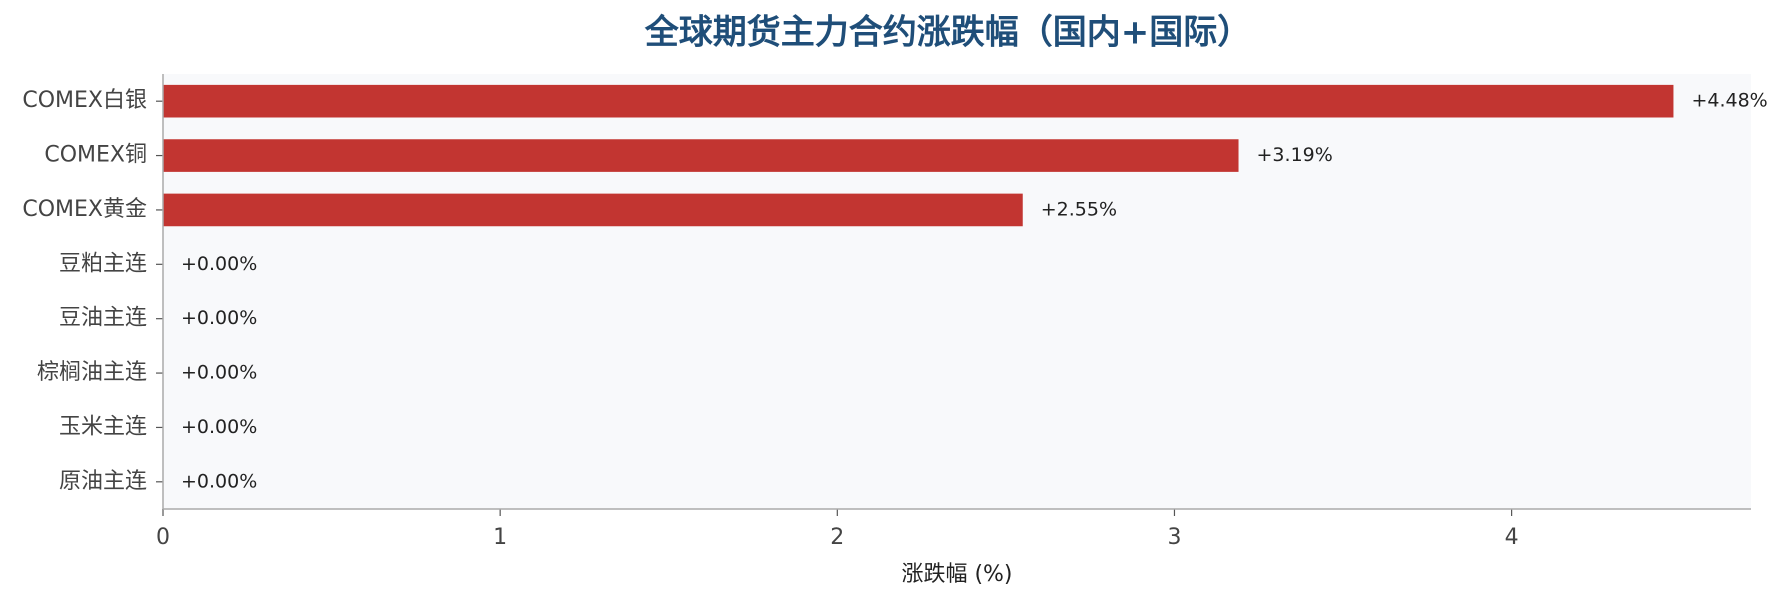  I want to click on x-tick-label: 0, so click(163, 537).